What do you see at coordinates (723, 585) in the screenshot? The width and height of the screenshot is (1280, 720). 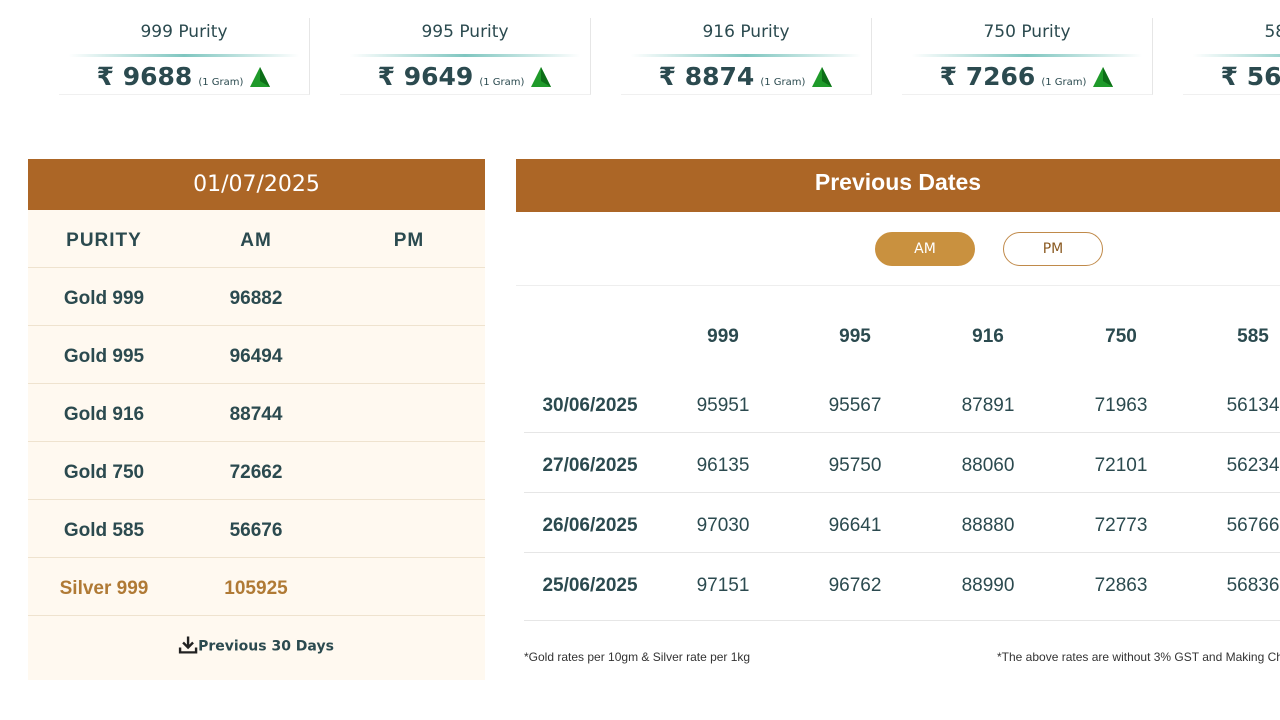 I see `rate: 97151` at bounding box center [723, 585].